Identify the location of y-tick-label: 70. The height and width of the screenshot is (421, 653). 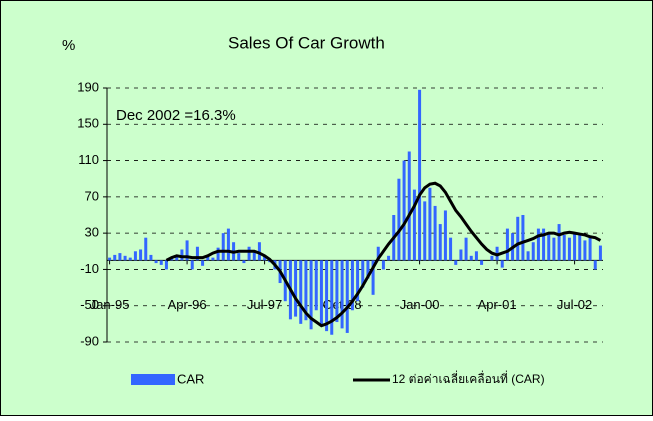
(92, 195).